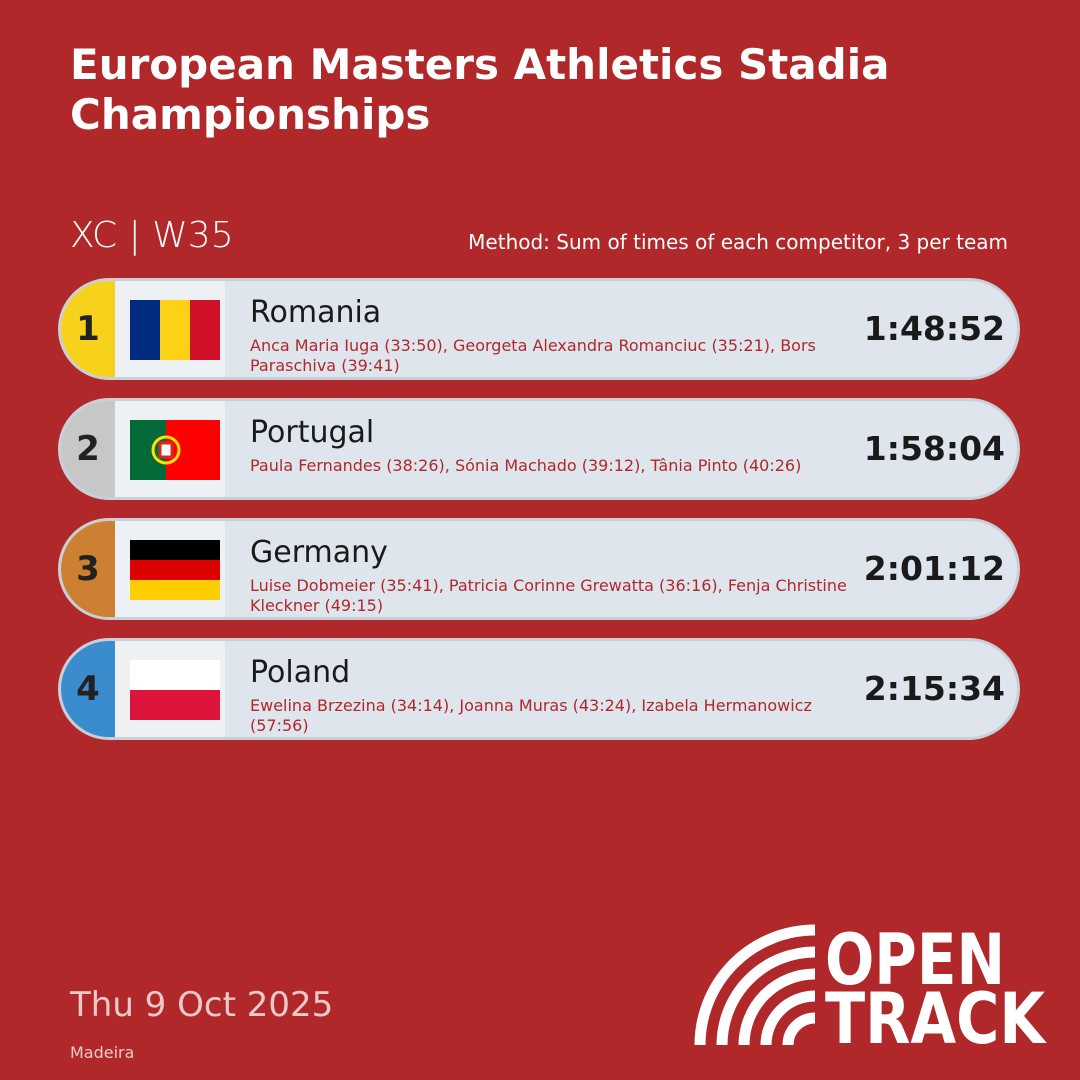 This screenshot has height=1080, width=1080. I want to click on logo-text: TRACK, so click(936, 1014).